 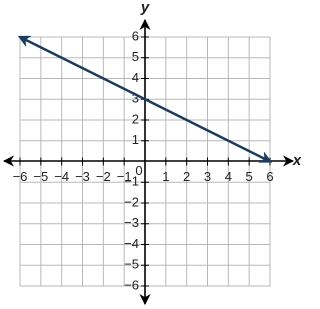 What do you see at coordinates (40, 176) in the screenshot?
I see `x-tick-label: −5` at bounding box center [40, 176].